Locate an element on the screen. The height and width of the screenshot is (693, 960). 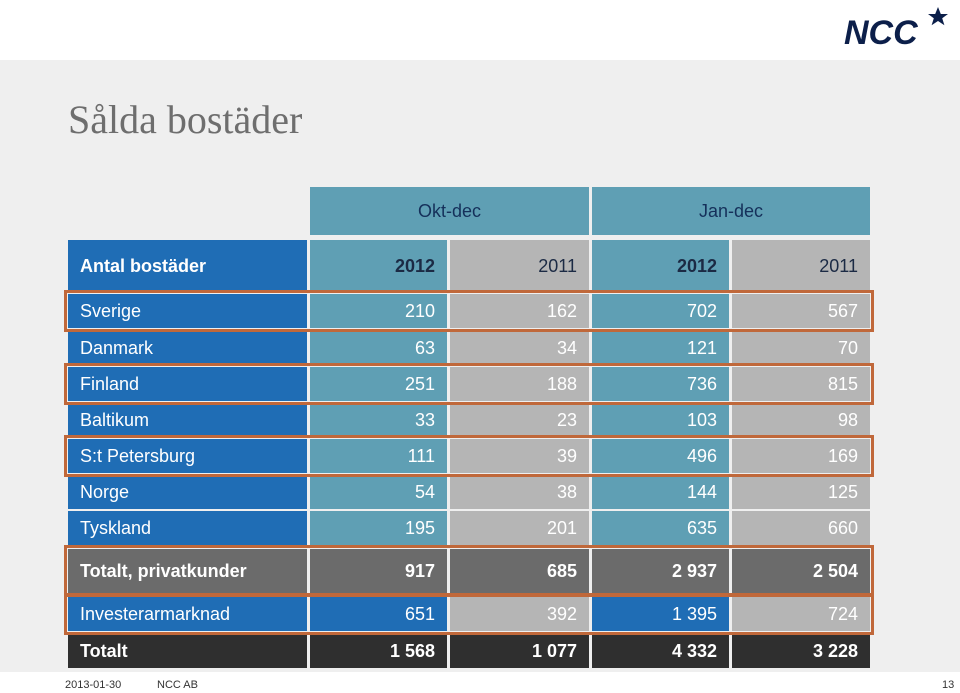
row-label-9: Totalt is located at coordinates (187, 651).